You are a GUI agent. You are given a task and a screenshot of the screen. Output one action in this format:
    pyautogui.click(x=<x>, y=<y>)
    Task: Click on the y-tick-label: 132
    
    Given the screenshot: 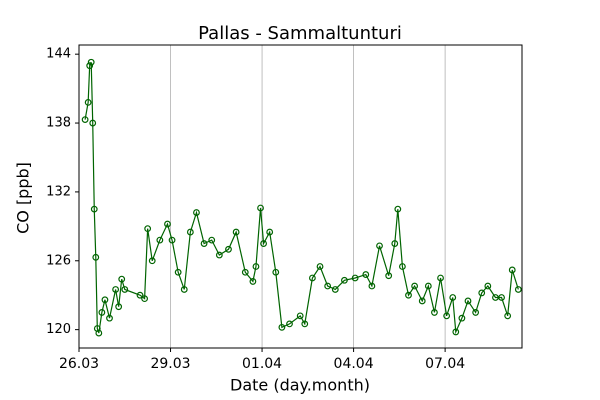 What is the action you would take?
    pyautogui.click(x=58, y=191)
    